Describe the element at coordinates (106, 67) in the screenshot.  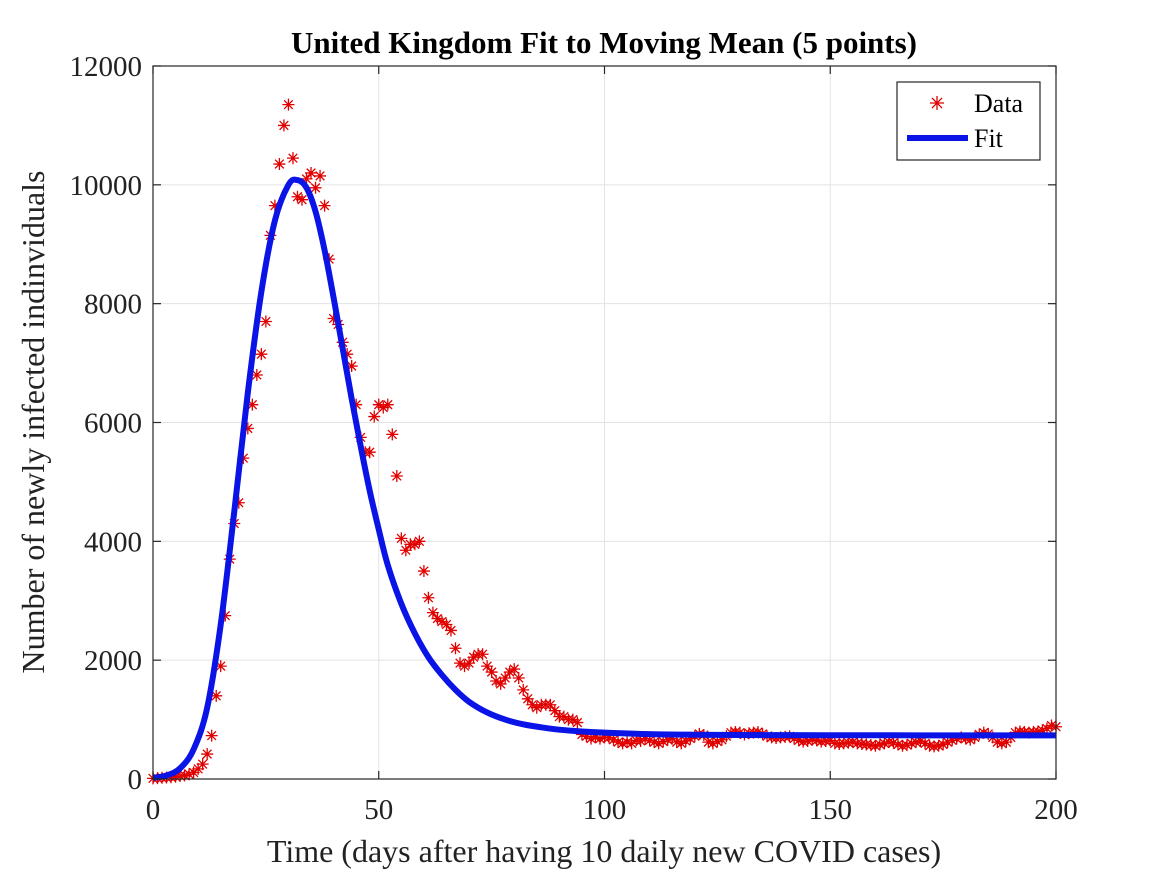
I see `y-tick-label: 12000` at that location.